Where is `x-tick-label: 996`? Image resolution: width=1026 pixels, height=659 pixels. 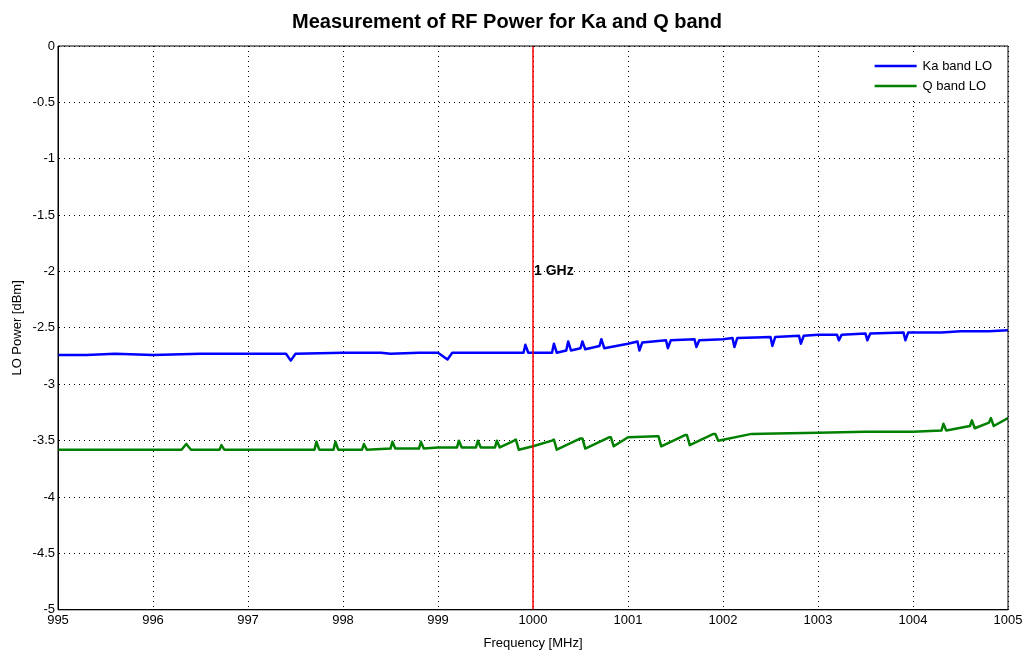 x-tick-label: 996 is located at coordinates (153, 620).